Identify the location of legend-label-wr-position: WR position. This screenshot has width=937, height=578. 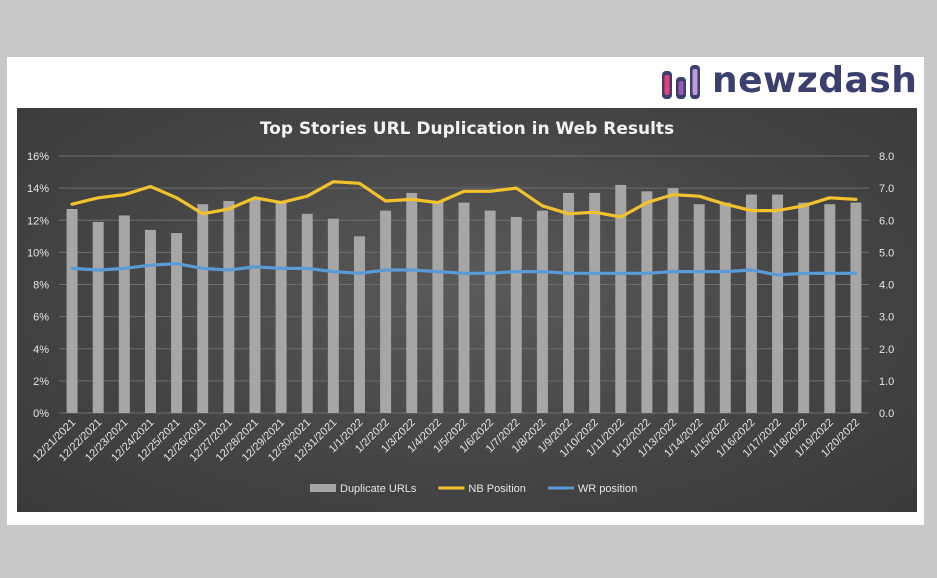
(607, 489).